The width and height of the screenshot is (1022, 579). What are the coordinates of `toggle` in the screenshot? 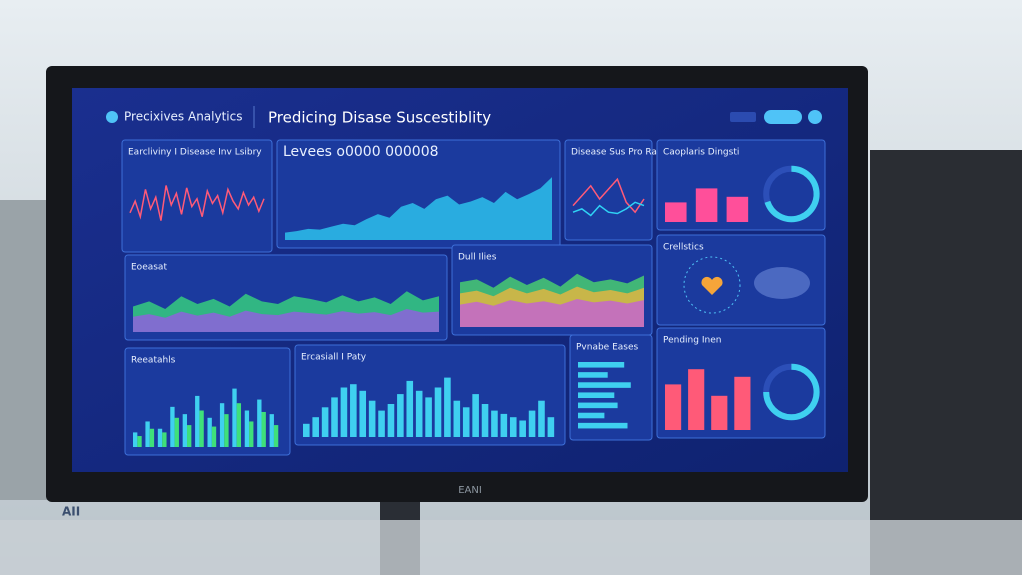 It's located at (783, 117).